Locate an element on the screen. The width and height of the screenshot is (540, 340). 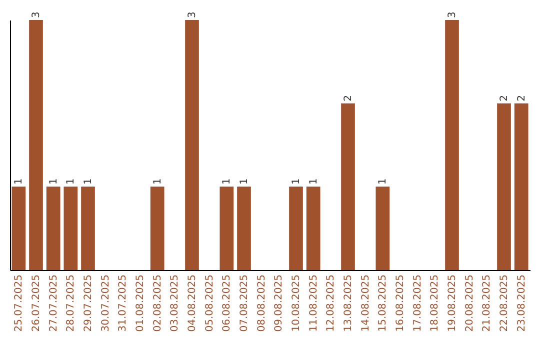
x-tick-label: 01.08.2025 is located at coordinates (140, 303).